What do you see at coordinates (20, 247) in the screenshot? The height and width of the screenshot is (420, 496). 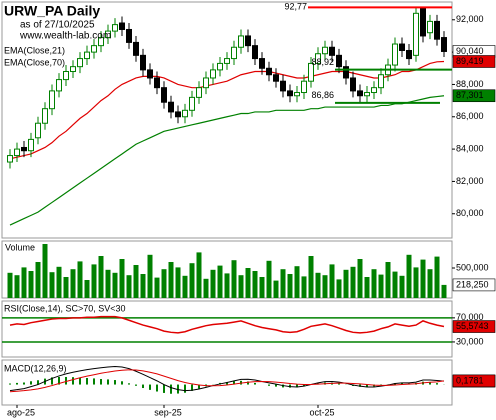 I see `panel-title: Volume` at bounding box center [20, 247].